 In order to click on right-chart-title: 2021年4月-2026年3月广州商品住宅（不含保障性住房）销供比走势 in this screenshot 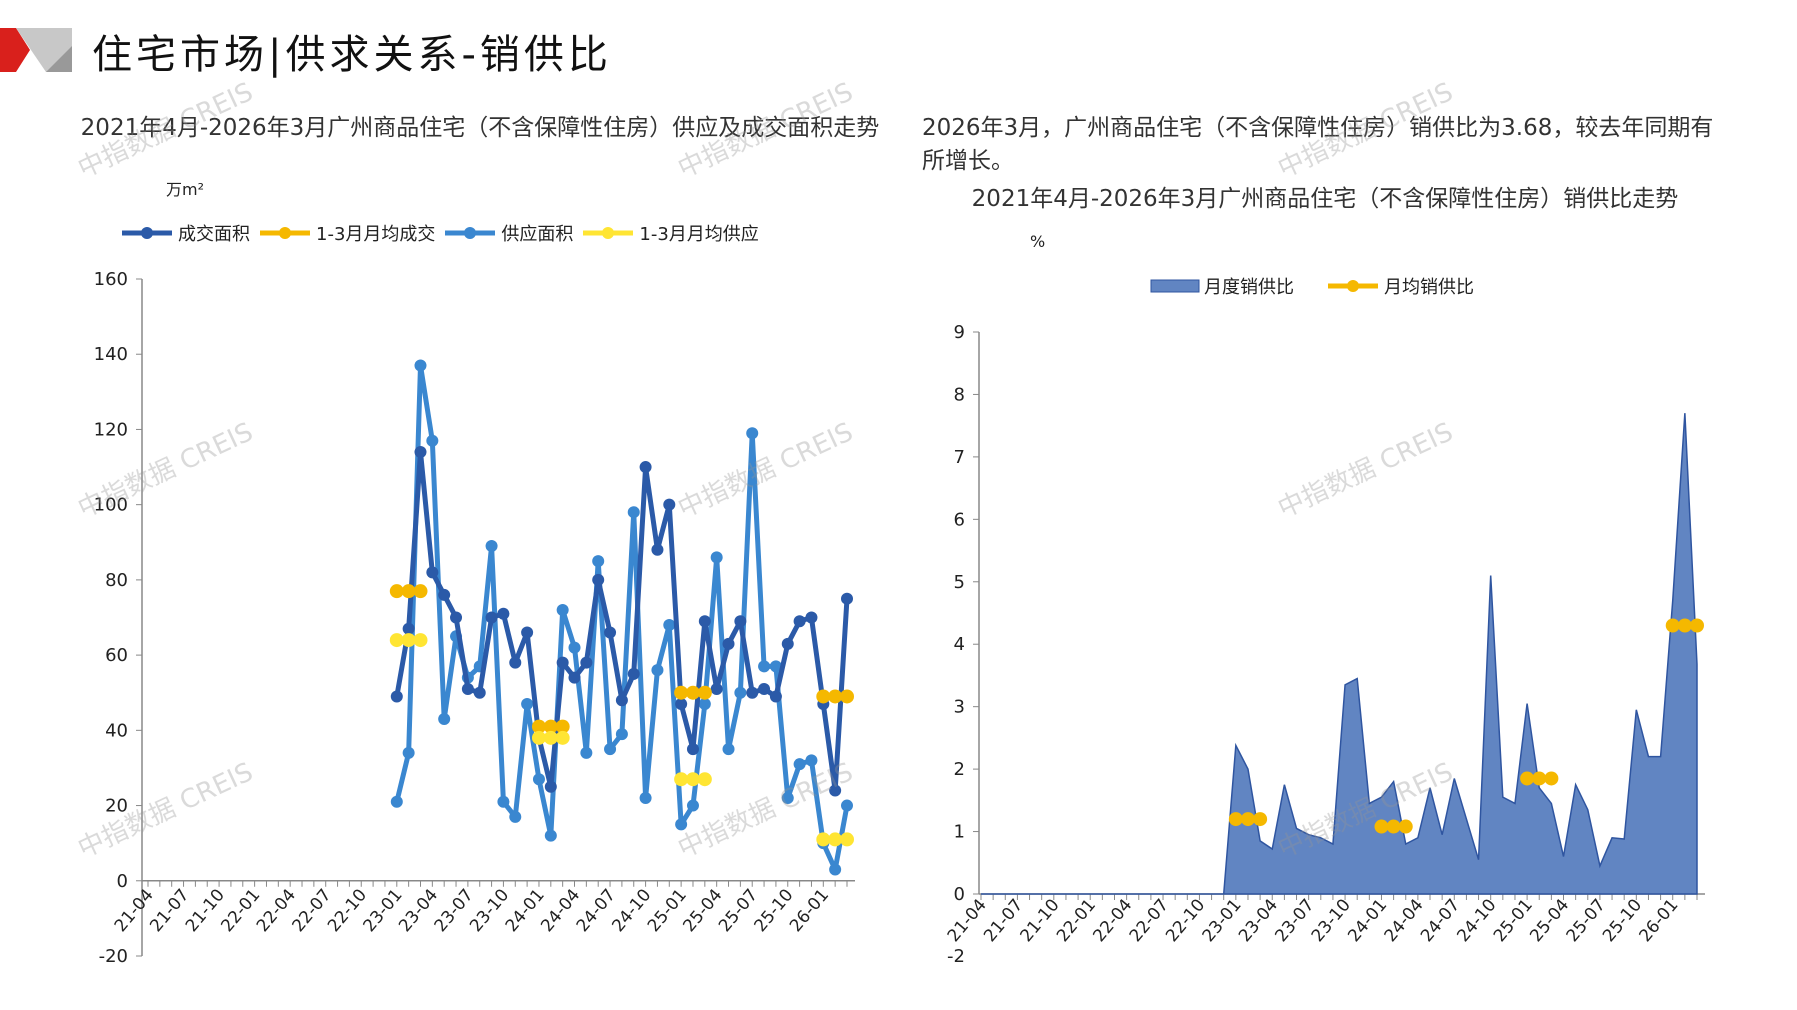, I will do `click(1325, 199)`.